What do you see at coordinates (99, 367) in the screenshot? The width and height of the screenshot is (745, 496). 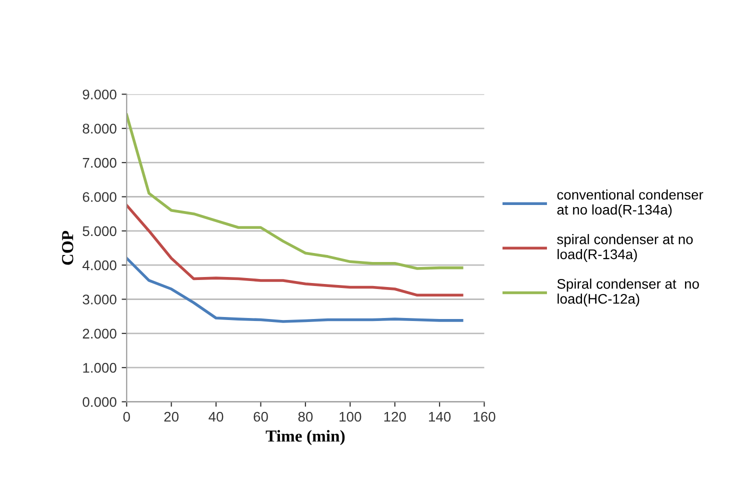 I see `y-tick-label: 1.000` at bounding box center [99, 367].